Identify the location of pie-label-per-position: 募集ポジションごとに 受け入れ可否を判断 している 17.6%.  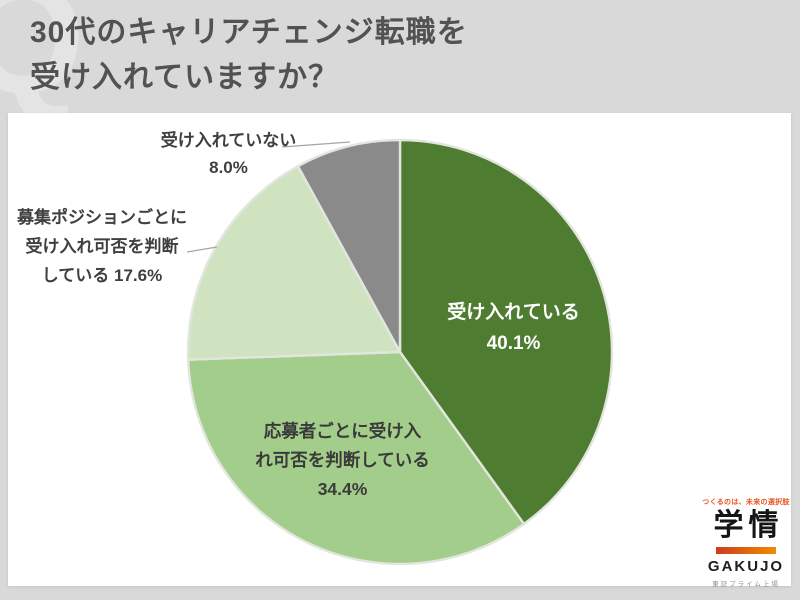
(102, 246).